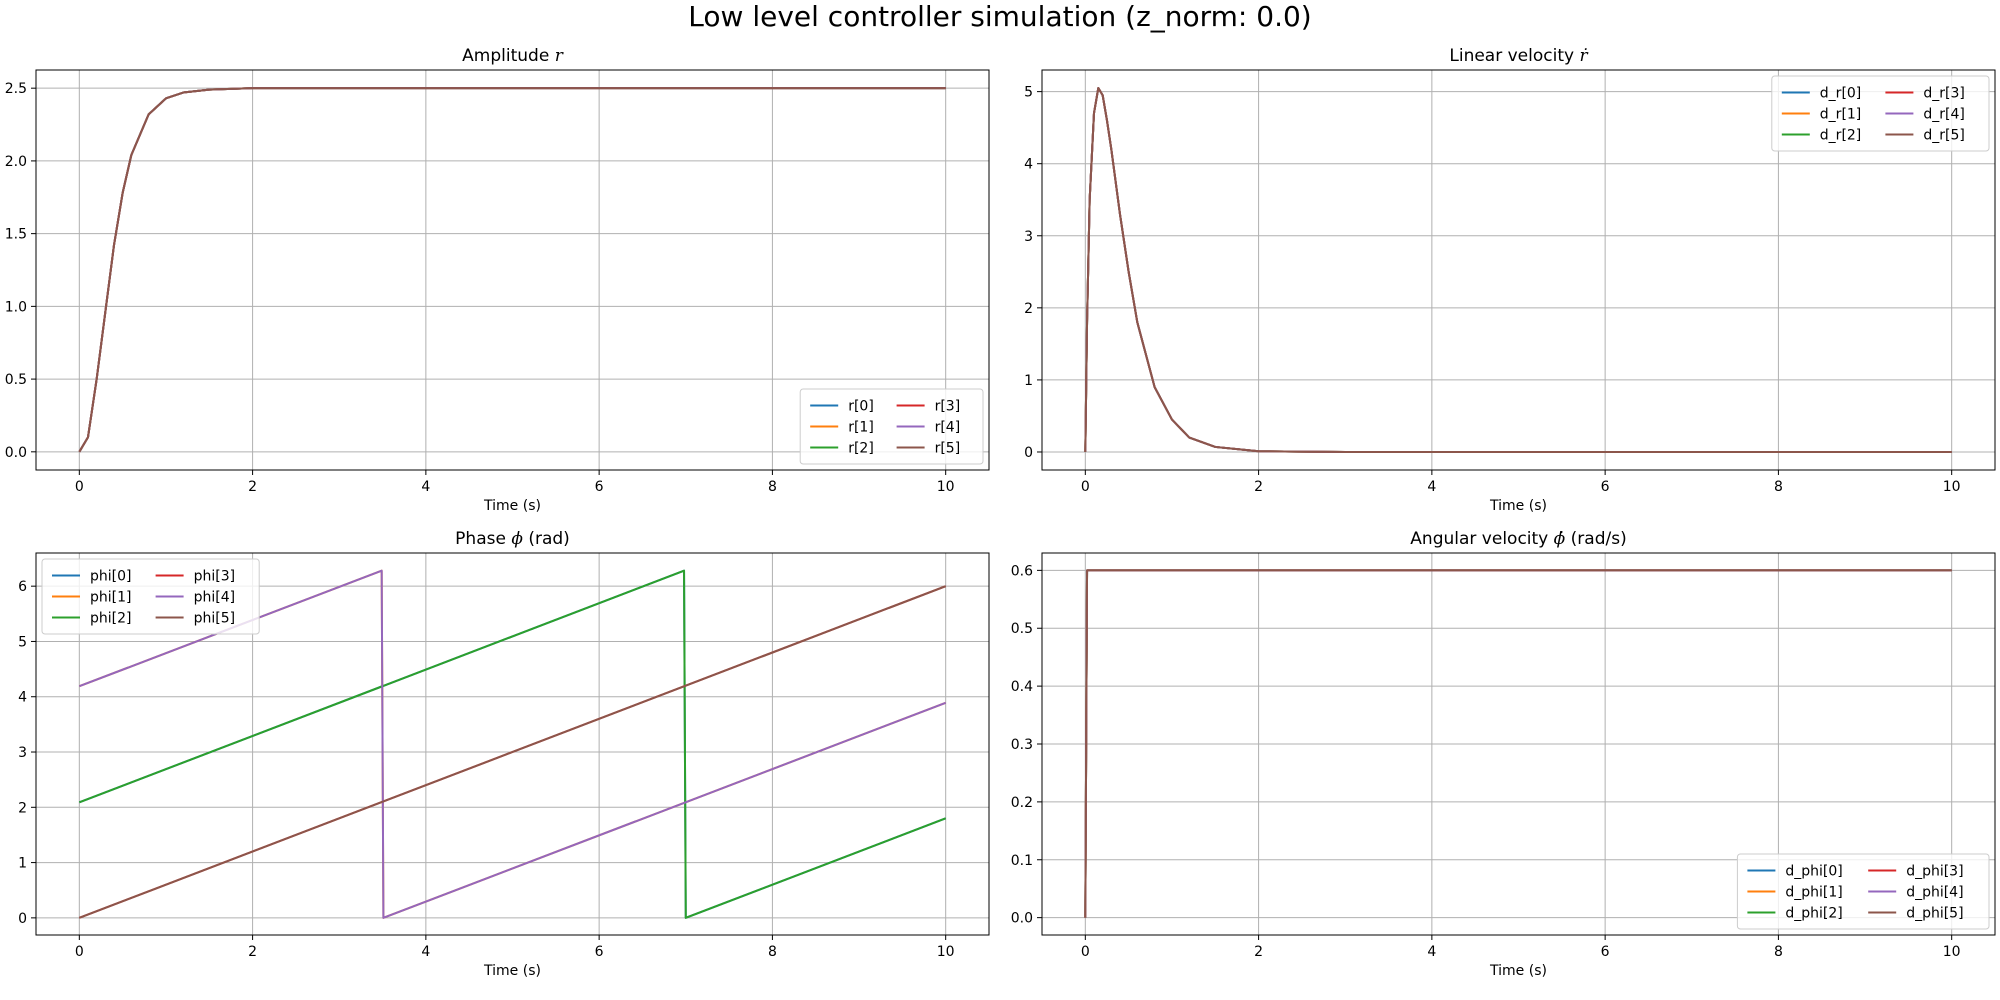 The image size is (2000, 1000). I want to click on y-tick-label: 2.5, so click(16, 89).